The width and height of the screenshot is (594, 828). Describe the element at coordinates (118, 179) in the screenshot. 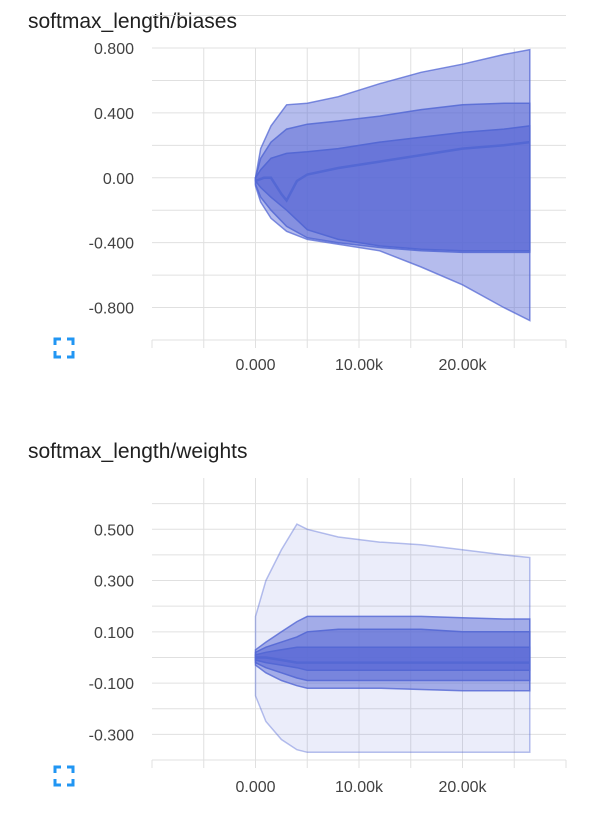

I see `y-tick-label: 0.00` at that location.